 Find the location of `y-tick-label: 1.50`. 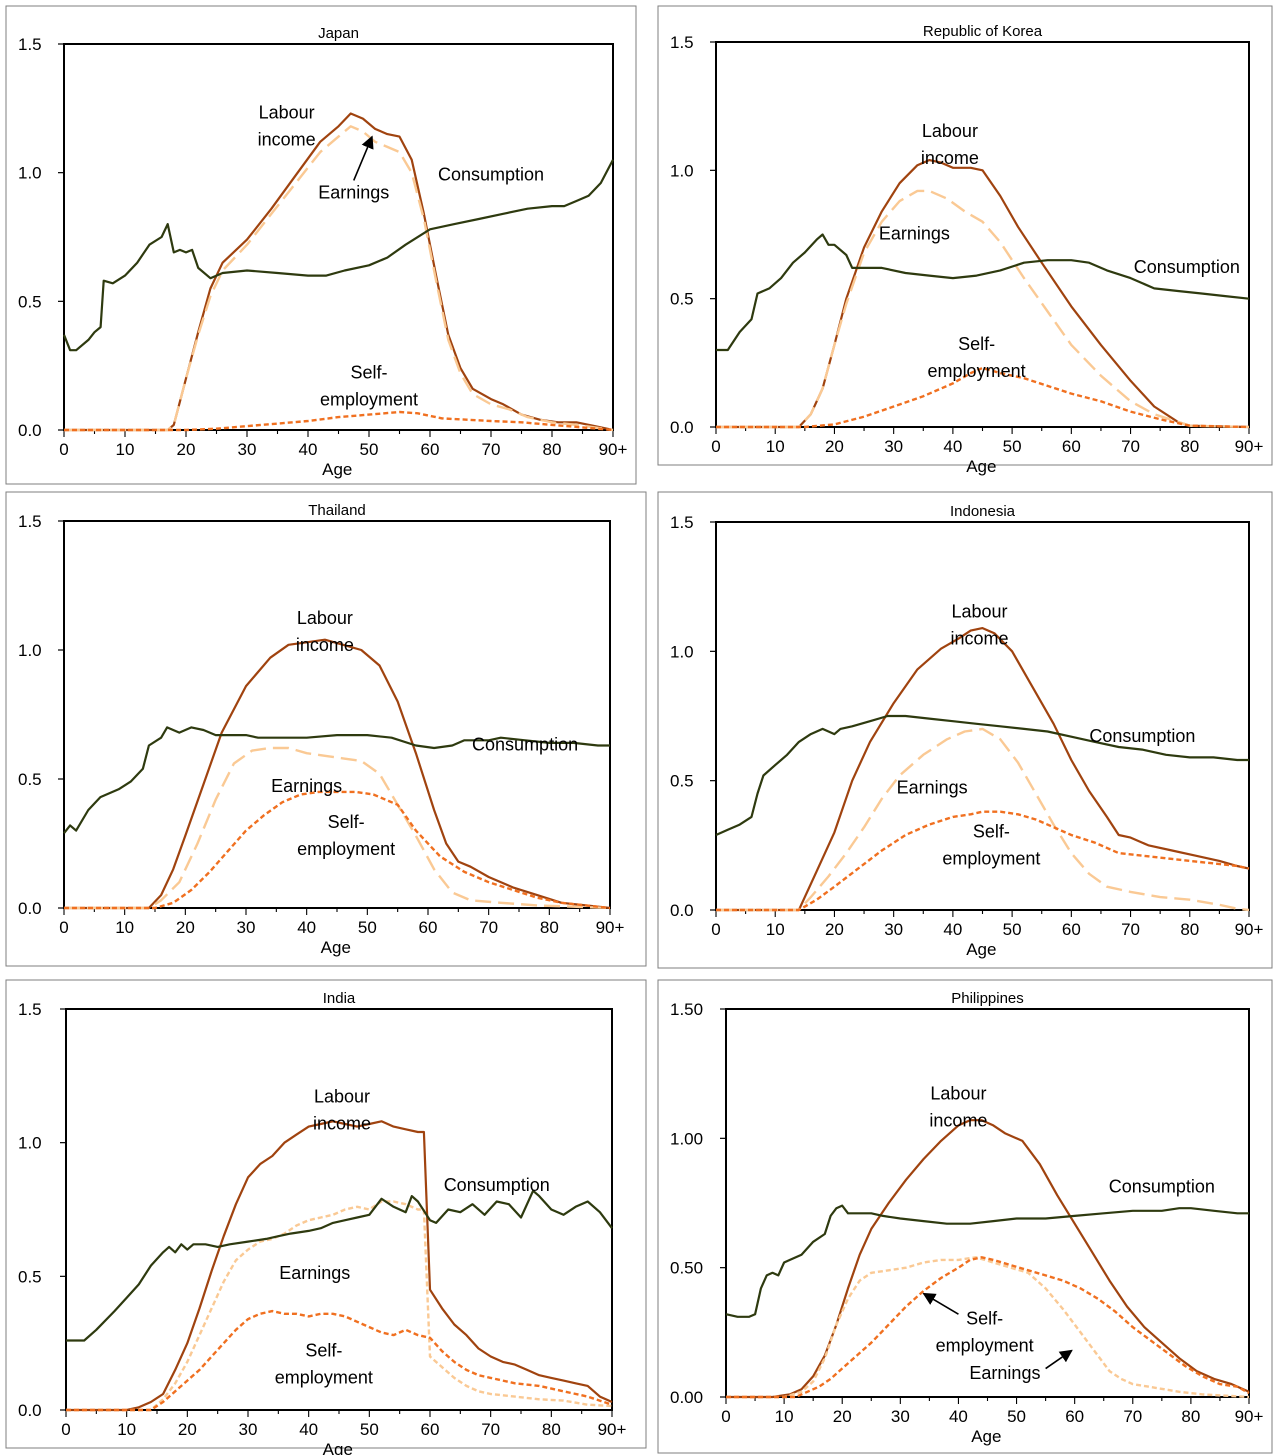

y-tick-label: 1.50 is located at coordinates (686, 1009).